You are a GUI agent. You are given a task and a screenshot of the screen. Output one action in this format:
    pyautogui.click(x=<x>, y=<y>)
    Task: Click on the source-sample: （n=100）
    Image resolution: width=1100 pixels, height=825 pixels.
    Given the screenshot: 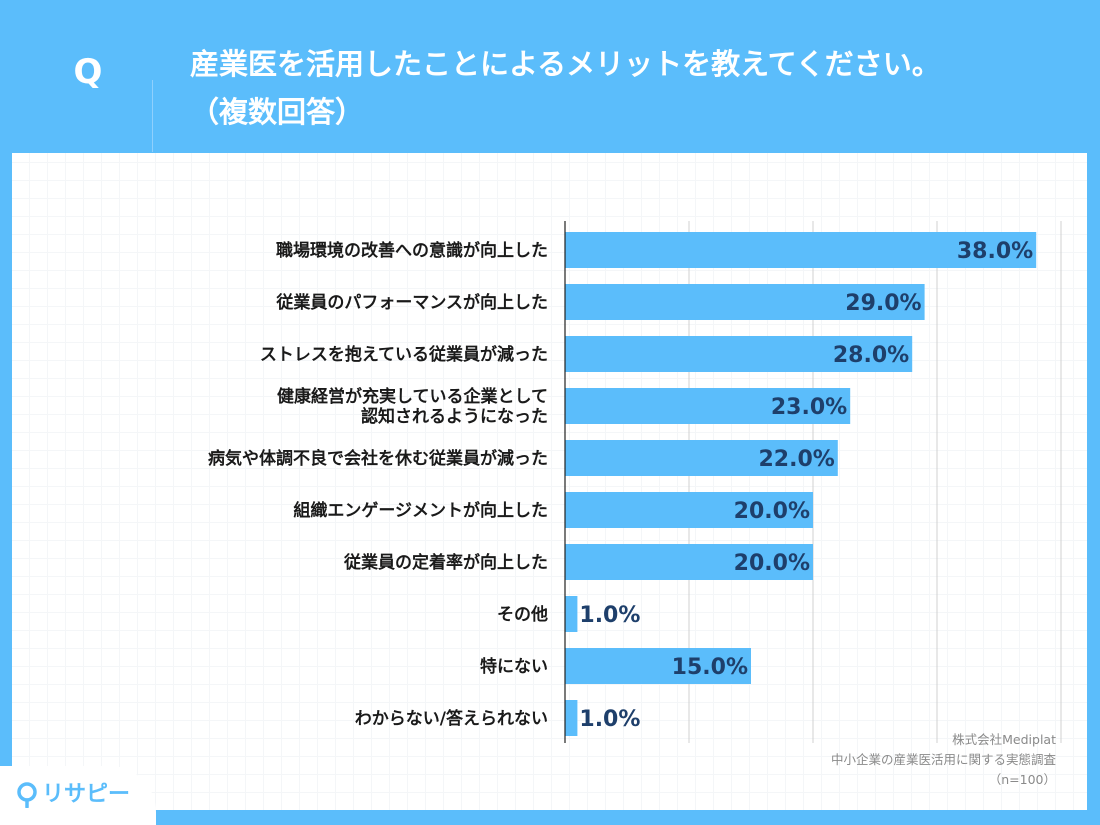 What is the action you would take?
    pyautogui.click(x=1022, y=779)
    